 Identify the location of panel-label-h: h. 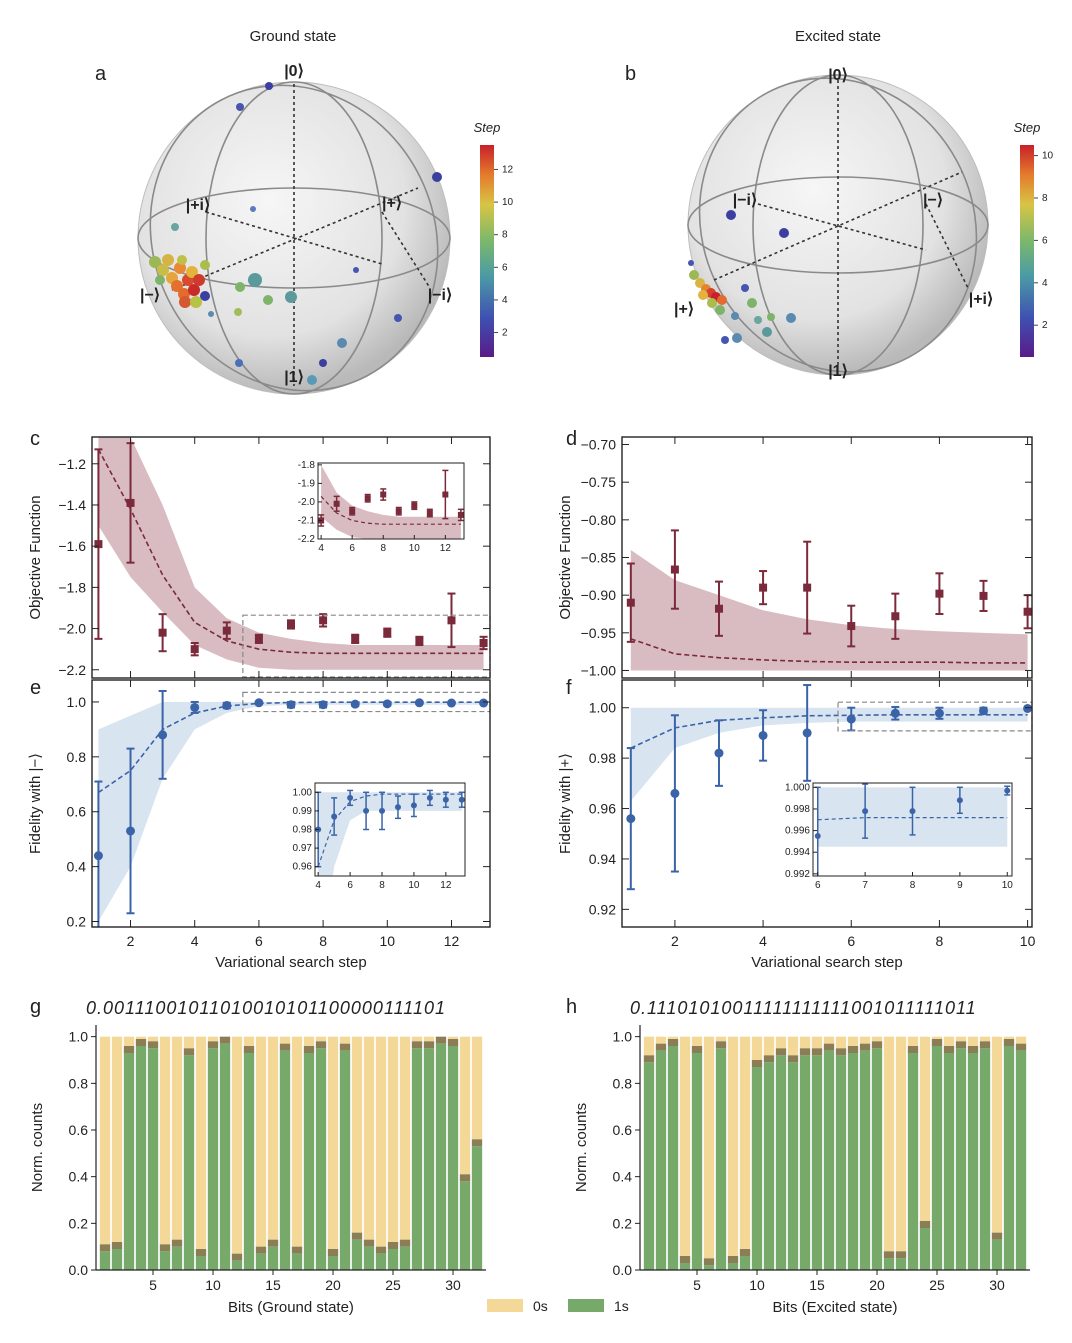
(571, 1007).